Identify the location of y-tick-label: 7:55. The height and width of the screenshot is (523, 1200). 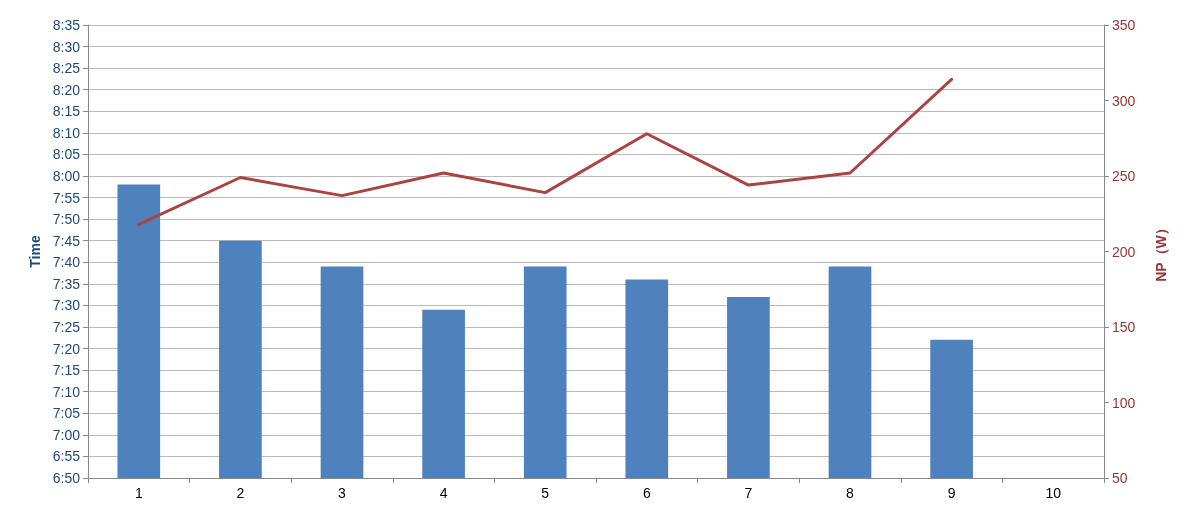
(66, 197).